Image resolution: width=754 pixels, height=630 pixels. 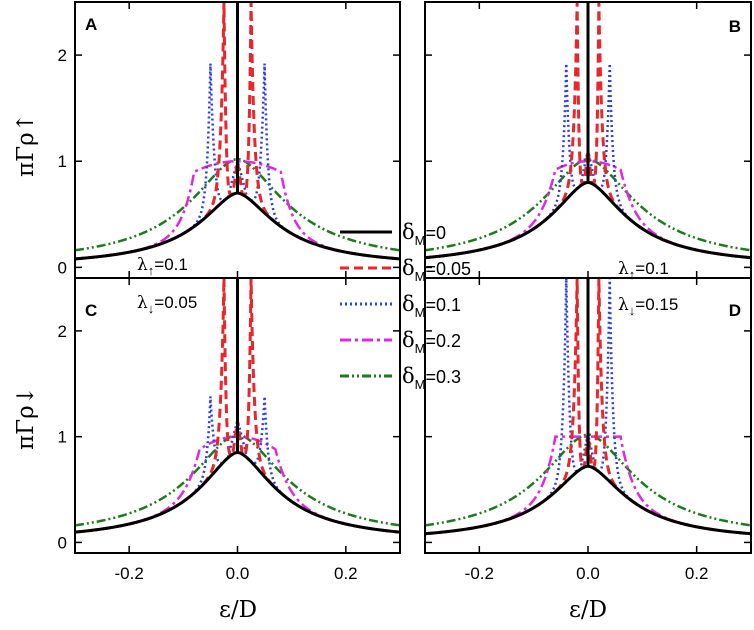 What do you see at coordinates (167, 304) in the screenshot?
I see `lambda-annotation: λ↓=0.05` at bounding box center [167, 304].